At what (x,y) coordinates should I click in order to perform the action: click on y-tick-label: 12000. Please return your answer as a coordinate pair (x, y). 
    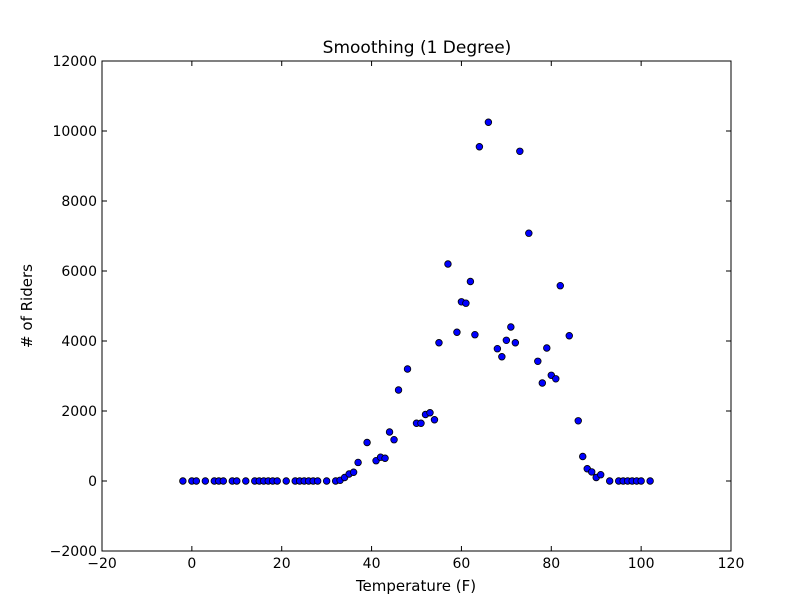
    Looking at the image, I should click on (74, 62).